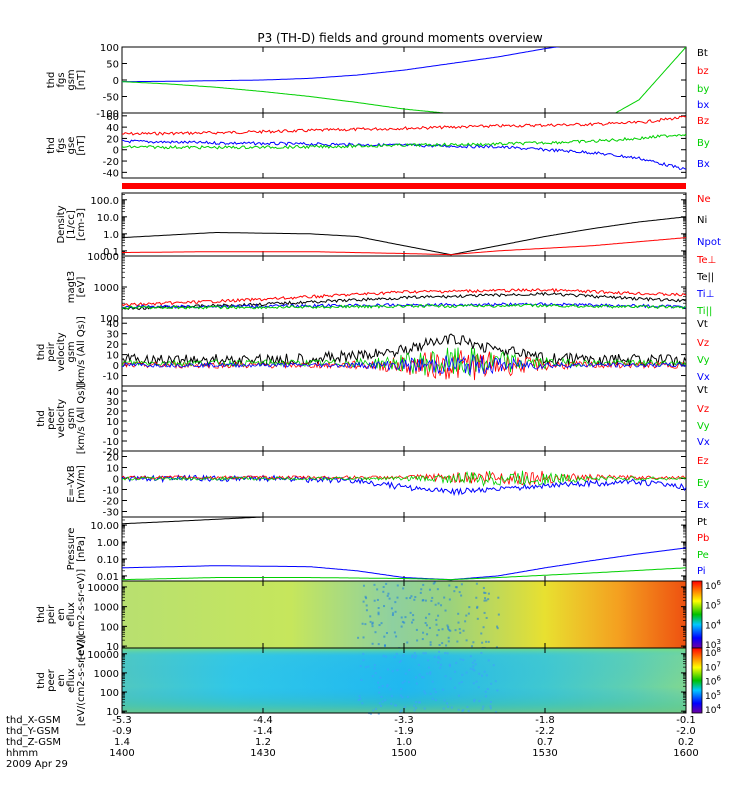 The width and height of the screenshot is (750, 800). Describe the element at coordinates (106, 288) in the screenshot. I see `y-tick-label: 1000` at that location.